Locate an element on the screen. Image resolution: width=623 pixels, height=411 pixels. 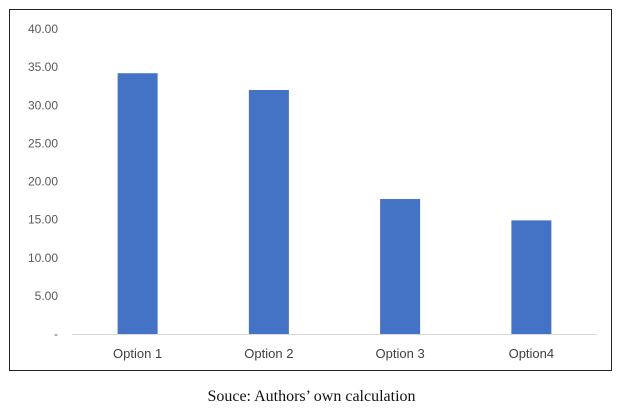
y-tick-label: 30.00 is located at coordinates (43, 105).